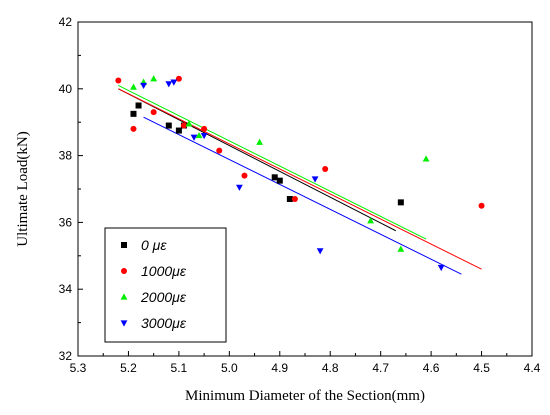 This screenshot has height=415, width=550. Describe the element at coordinates (481, 368) in the screenshot. I see `x-tick-label: 4.5` at that location.